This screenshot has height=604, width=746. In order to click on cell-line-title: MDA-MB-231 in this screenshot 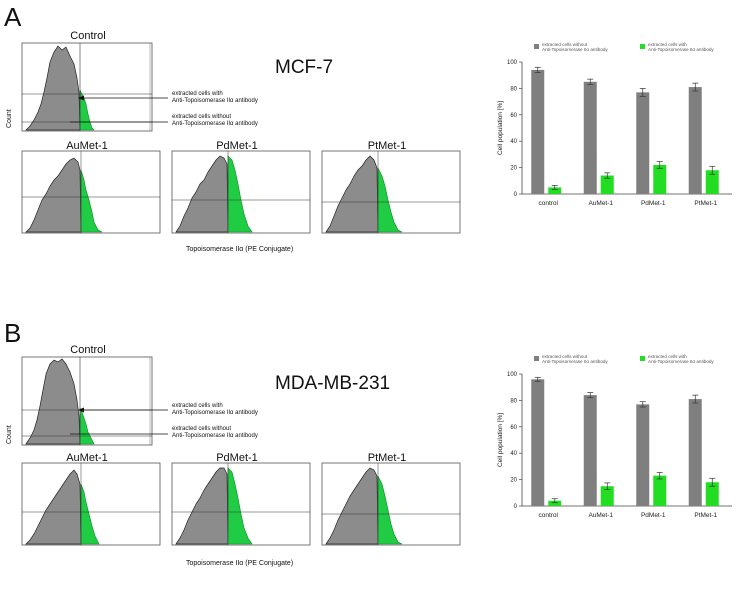, I will do `click(333, 383)`.